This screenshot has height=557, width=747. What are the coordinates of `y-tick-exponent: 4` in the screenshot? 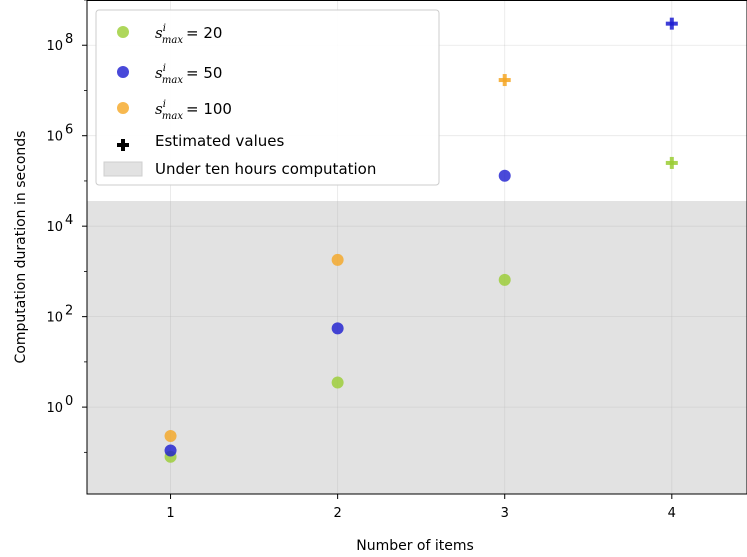 It's located at (69, 220).